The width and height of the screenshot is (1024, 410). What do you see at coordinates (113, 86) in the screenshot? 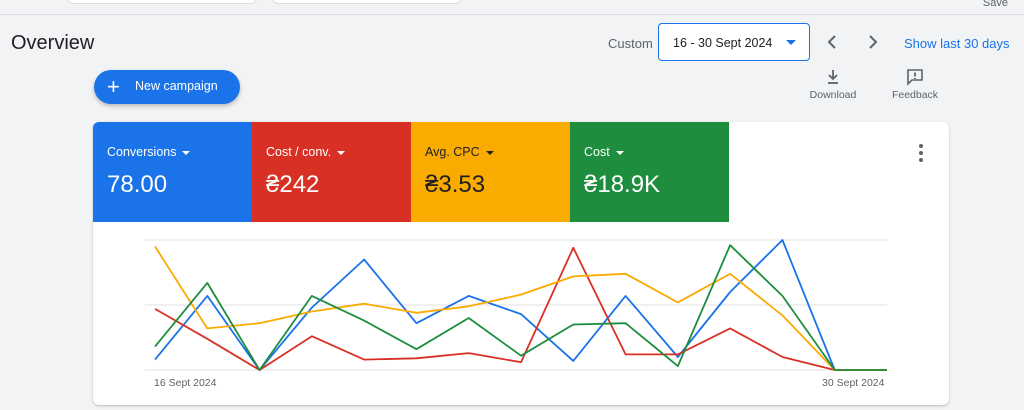
I see `plus-icon: +` at bounding box center [113, 86].